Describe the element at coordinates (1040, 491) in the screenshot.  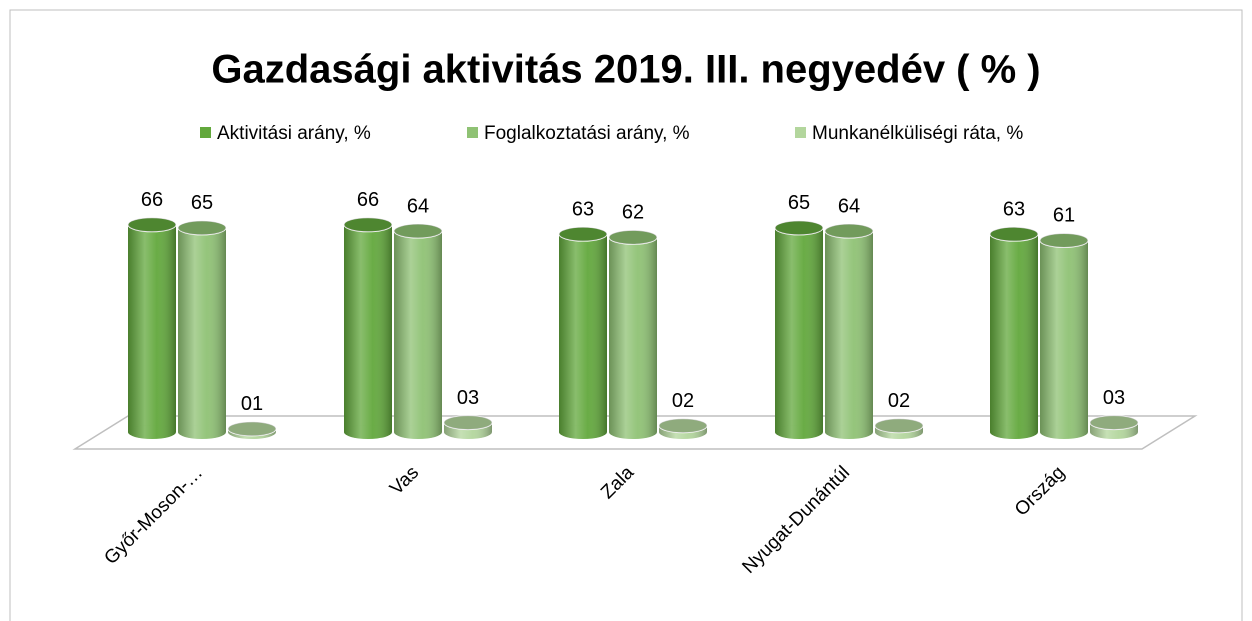
I see `x-tick-label: Ország` at that location.